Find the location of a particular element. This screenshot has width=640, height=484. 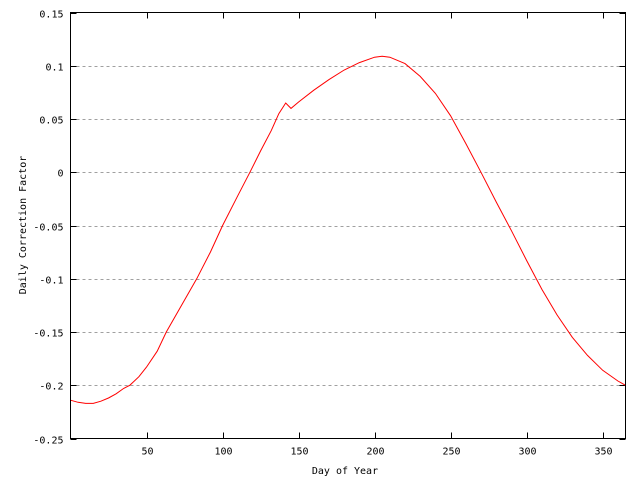

x-axis-label: Day of Year is located at coordinates (345, 471).